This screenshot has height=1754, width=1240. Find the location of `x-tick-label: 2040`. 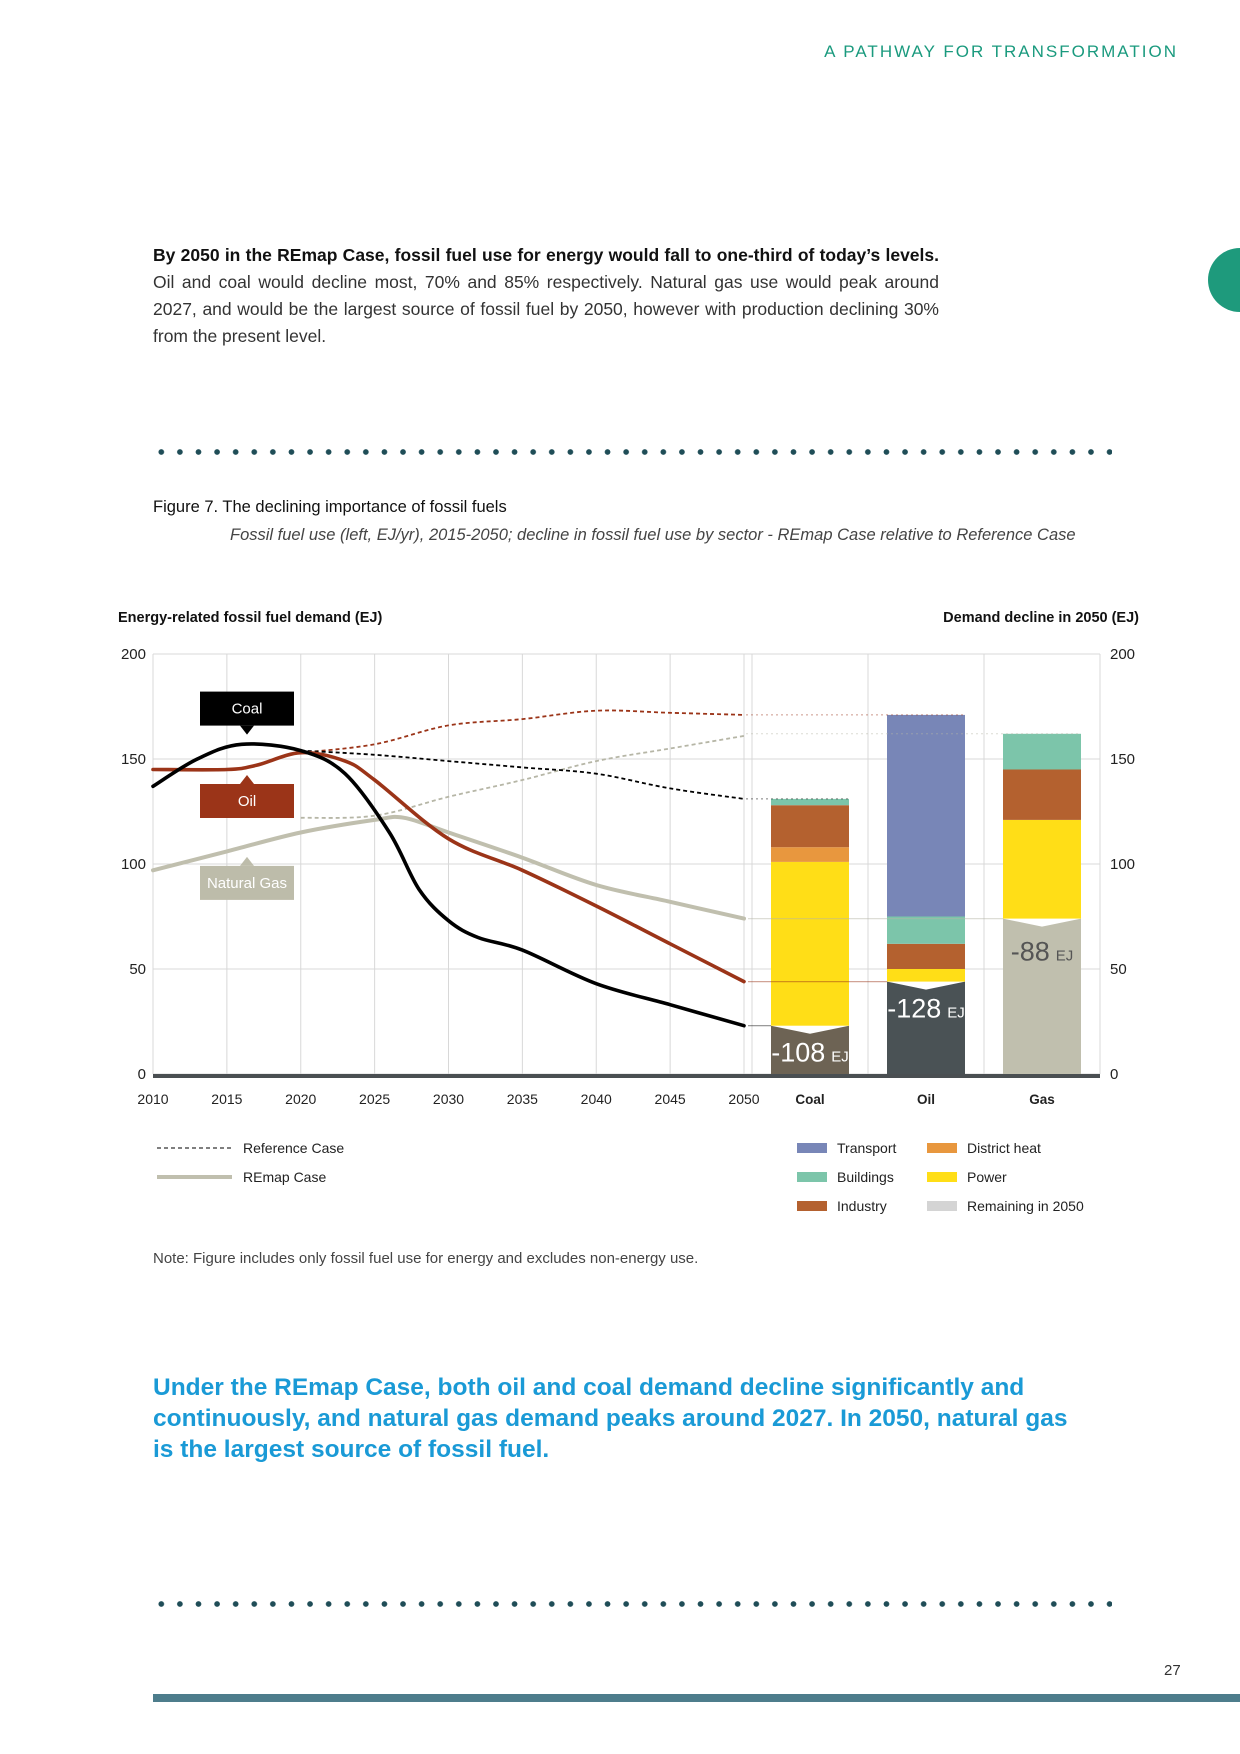

x-tick-label: 2040 is located at coordinates (596, 1099).